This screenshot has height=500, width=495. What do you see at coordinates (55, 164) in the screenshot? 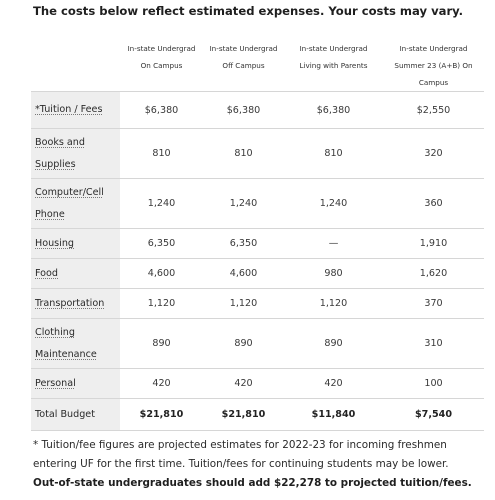
I see `row-label-link: Supplies` at bounding box center [55, 164].